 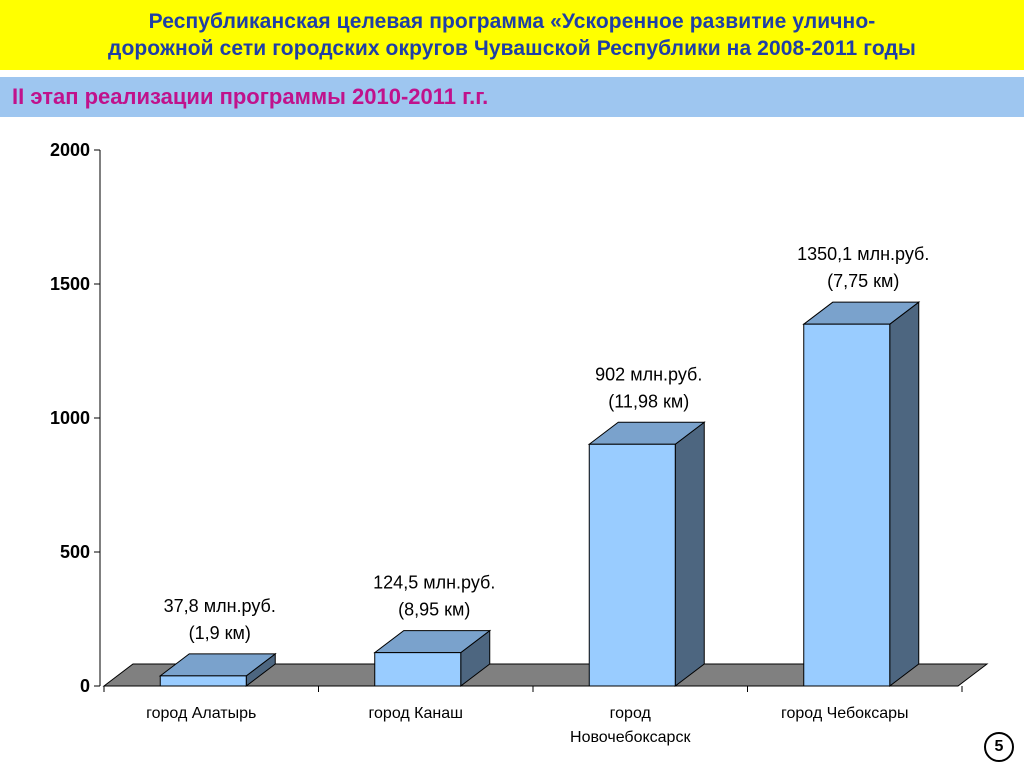 What do you see at coordinates (220, 606) in the screenshot?
I see `data-label: 37,8 млн.руб.` at bounding box center [220, 606].